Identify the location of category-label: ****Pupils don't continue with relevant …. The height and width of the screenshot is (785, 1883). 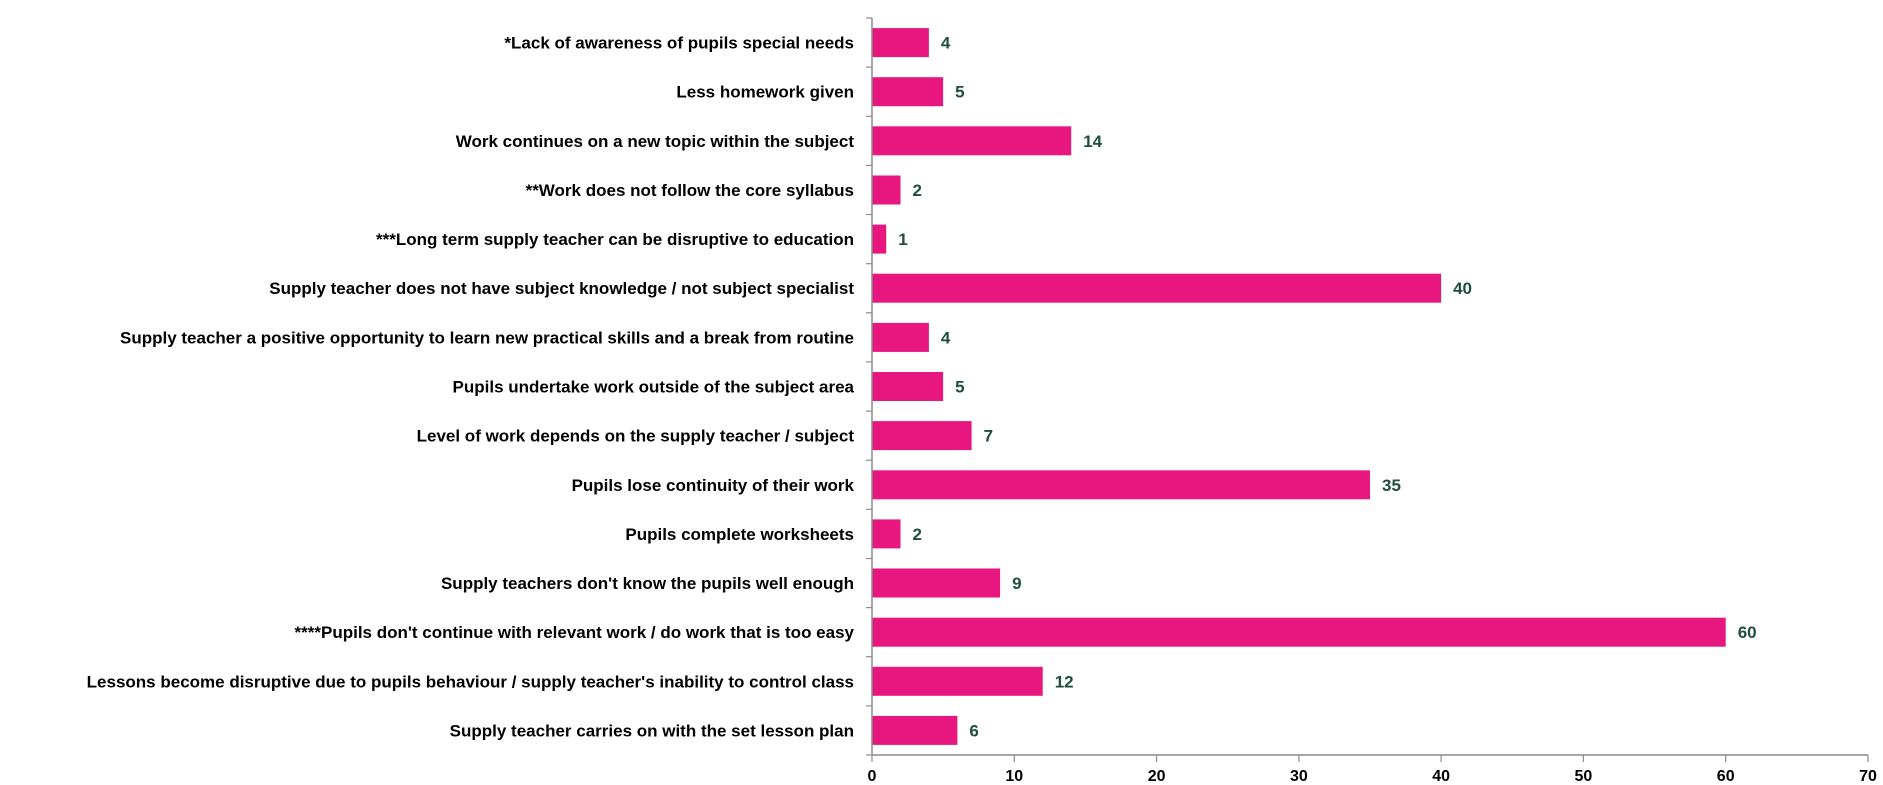
(575, 632).